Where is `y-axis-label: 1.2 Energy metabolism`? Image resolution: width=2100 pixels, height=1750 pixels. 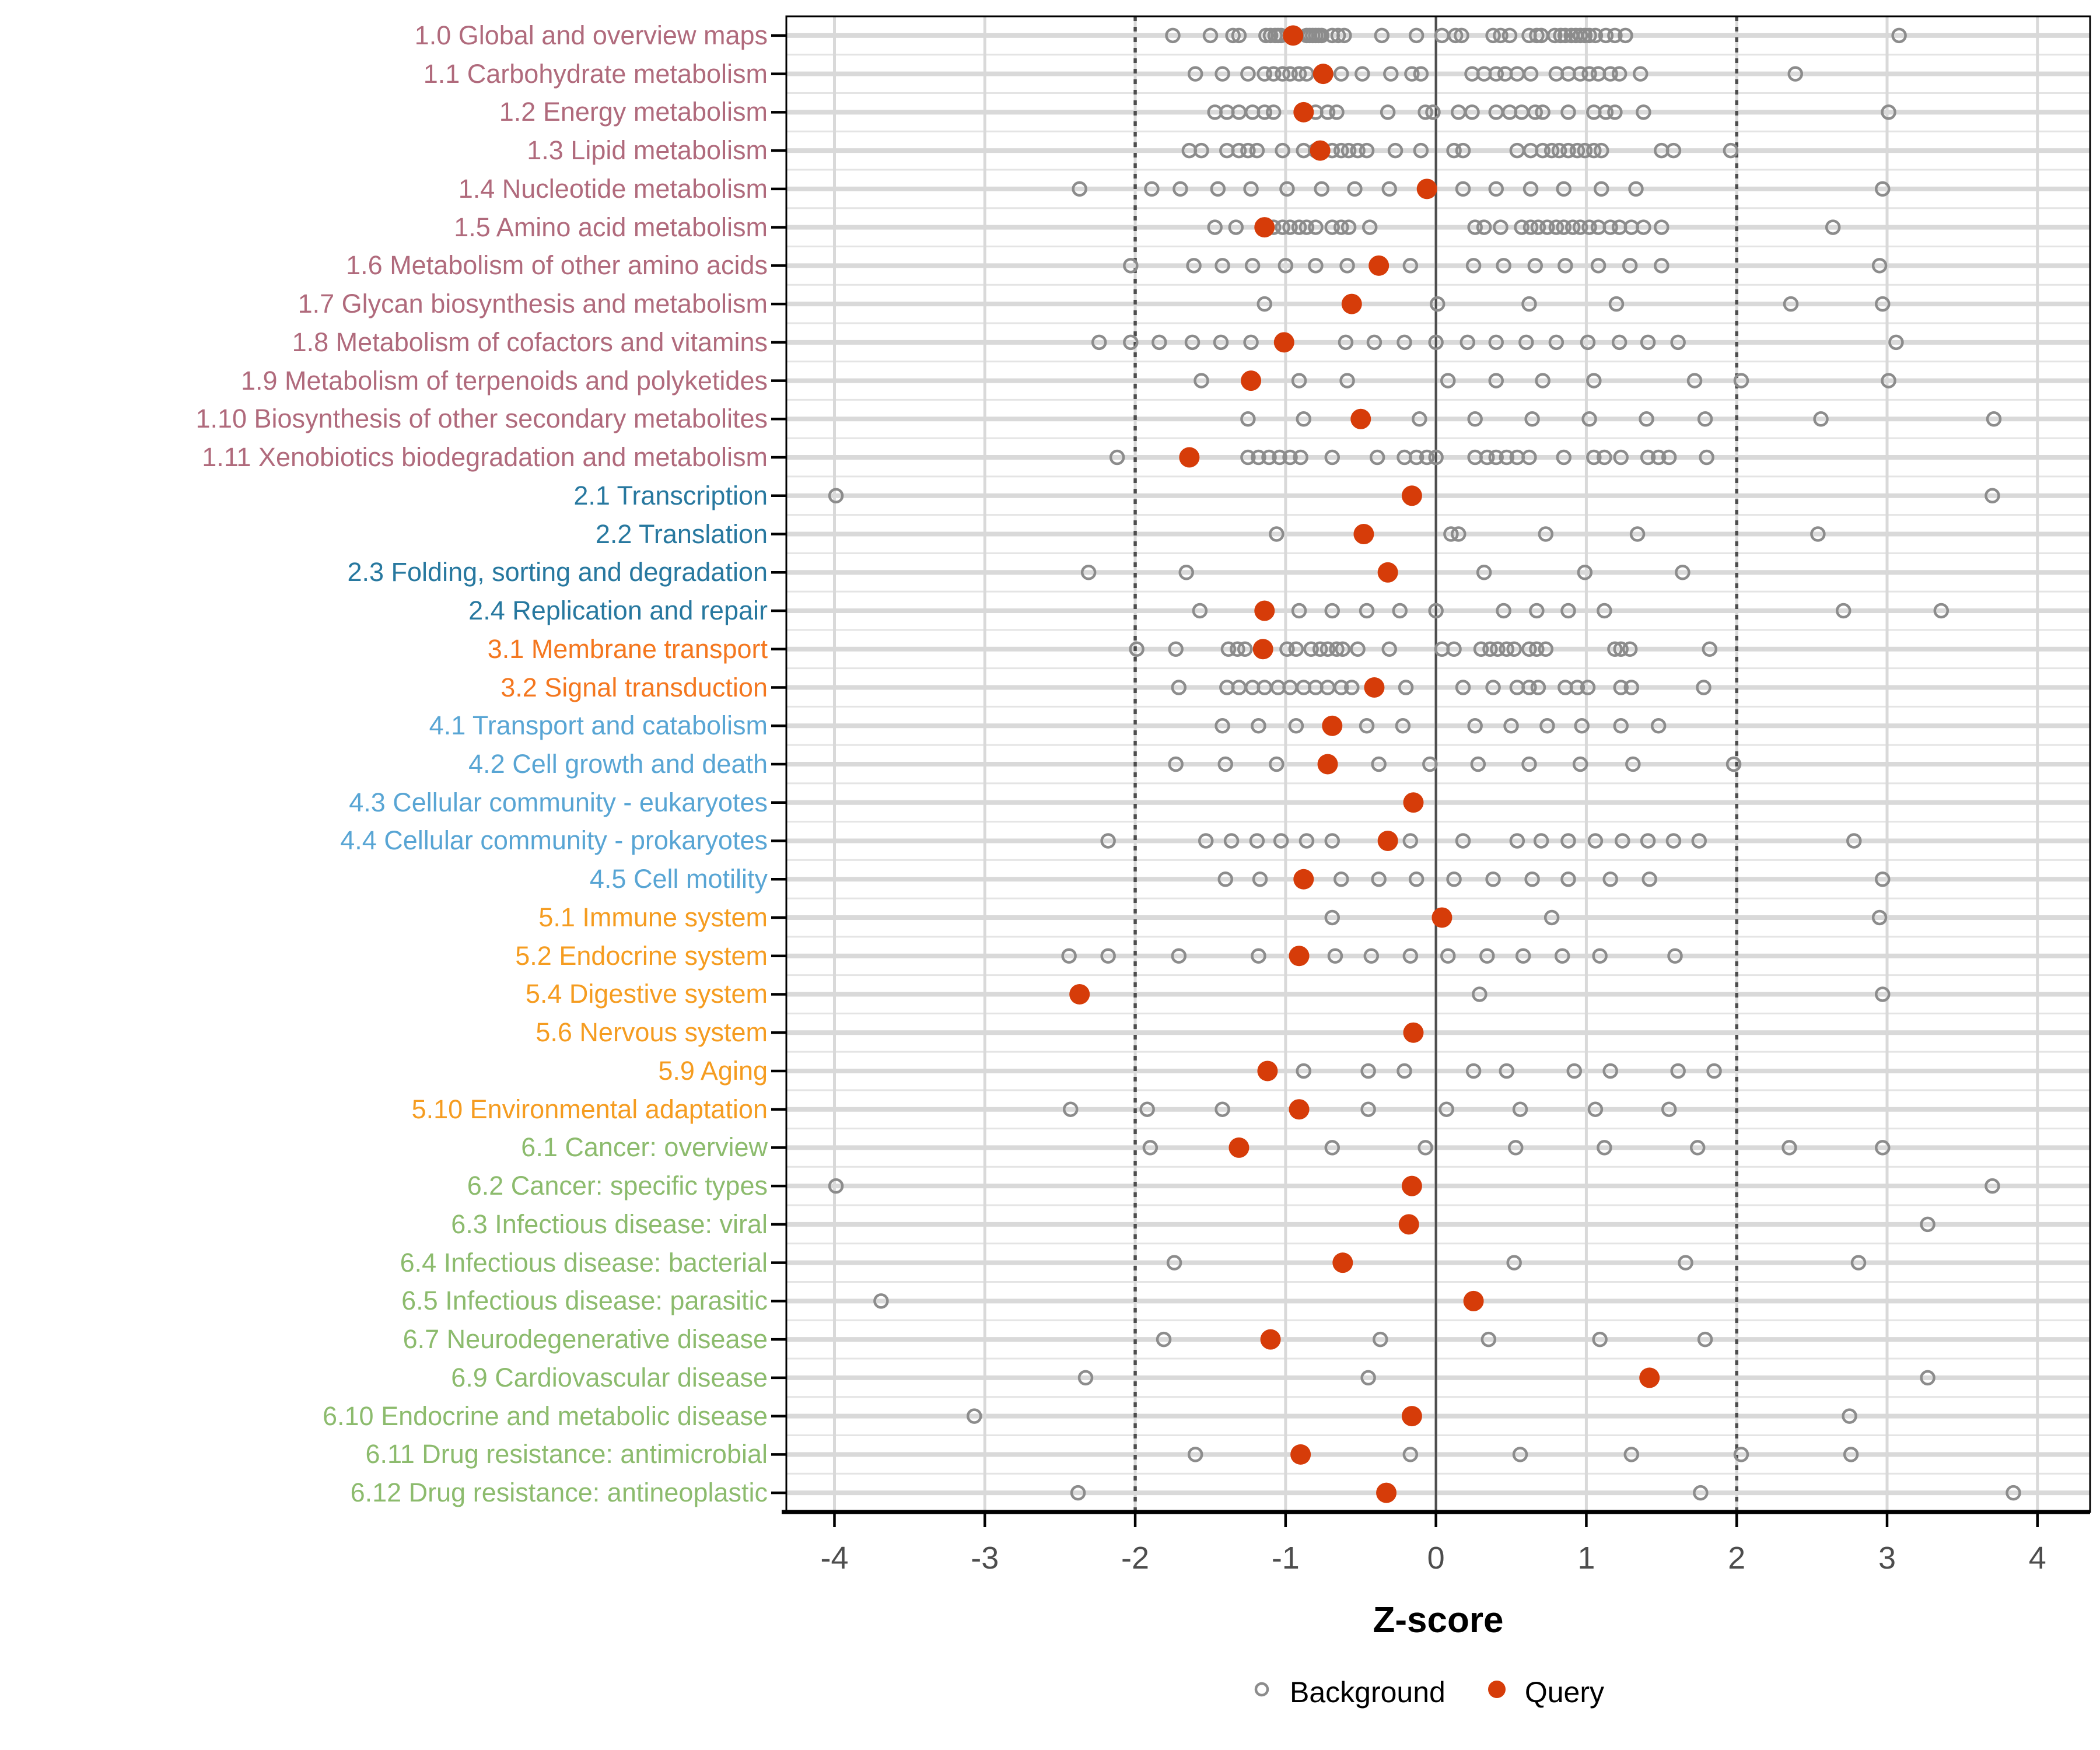 y-axis-label: 1.2 Energy metabolism is located at coordinates (633, 112).